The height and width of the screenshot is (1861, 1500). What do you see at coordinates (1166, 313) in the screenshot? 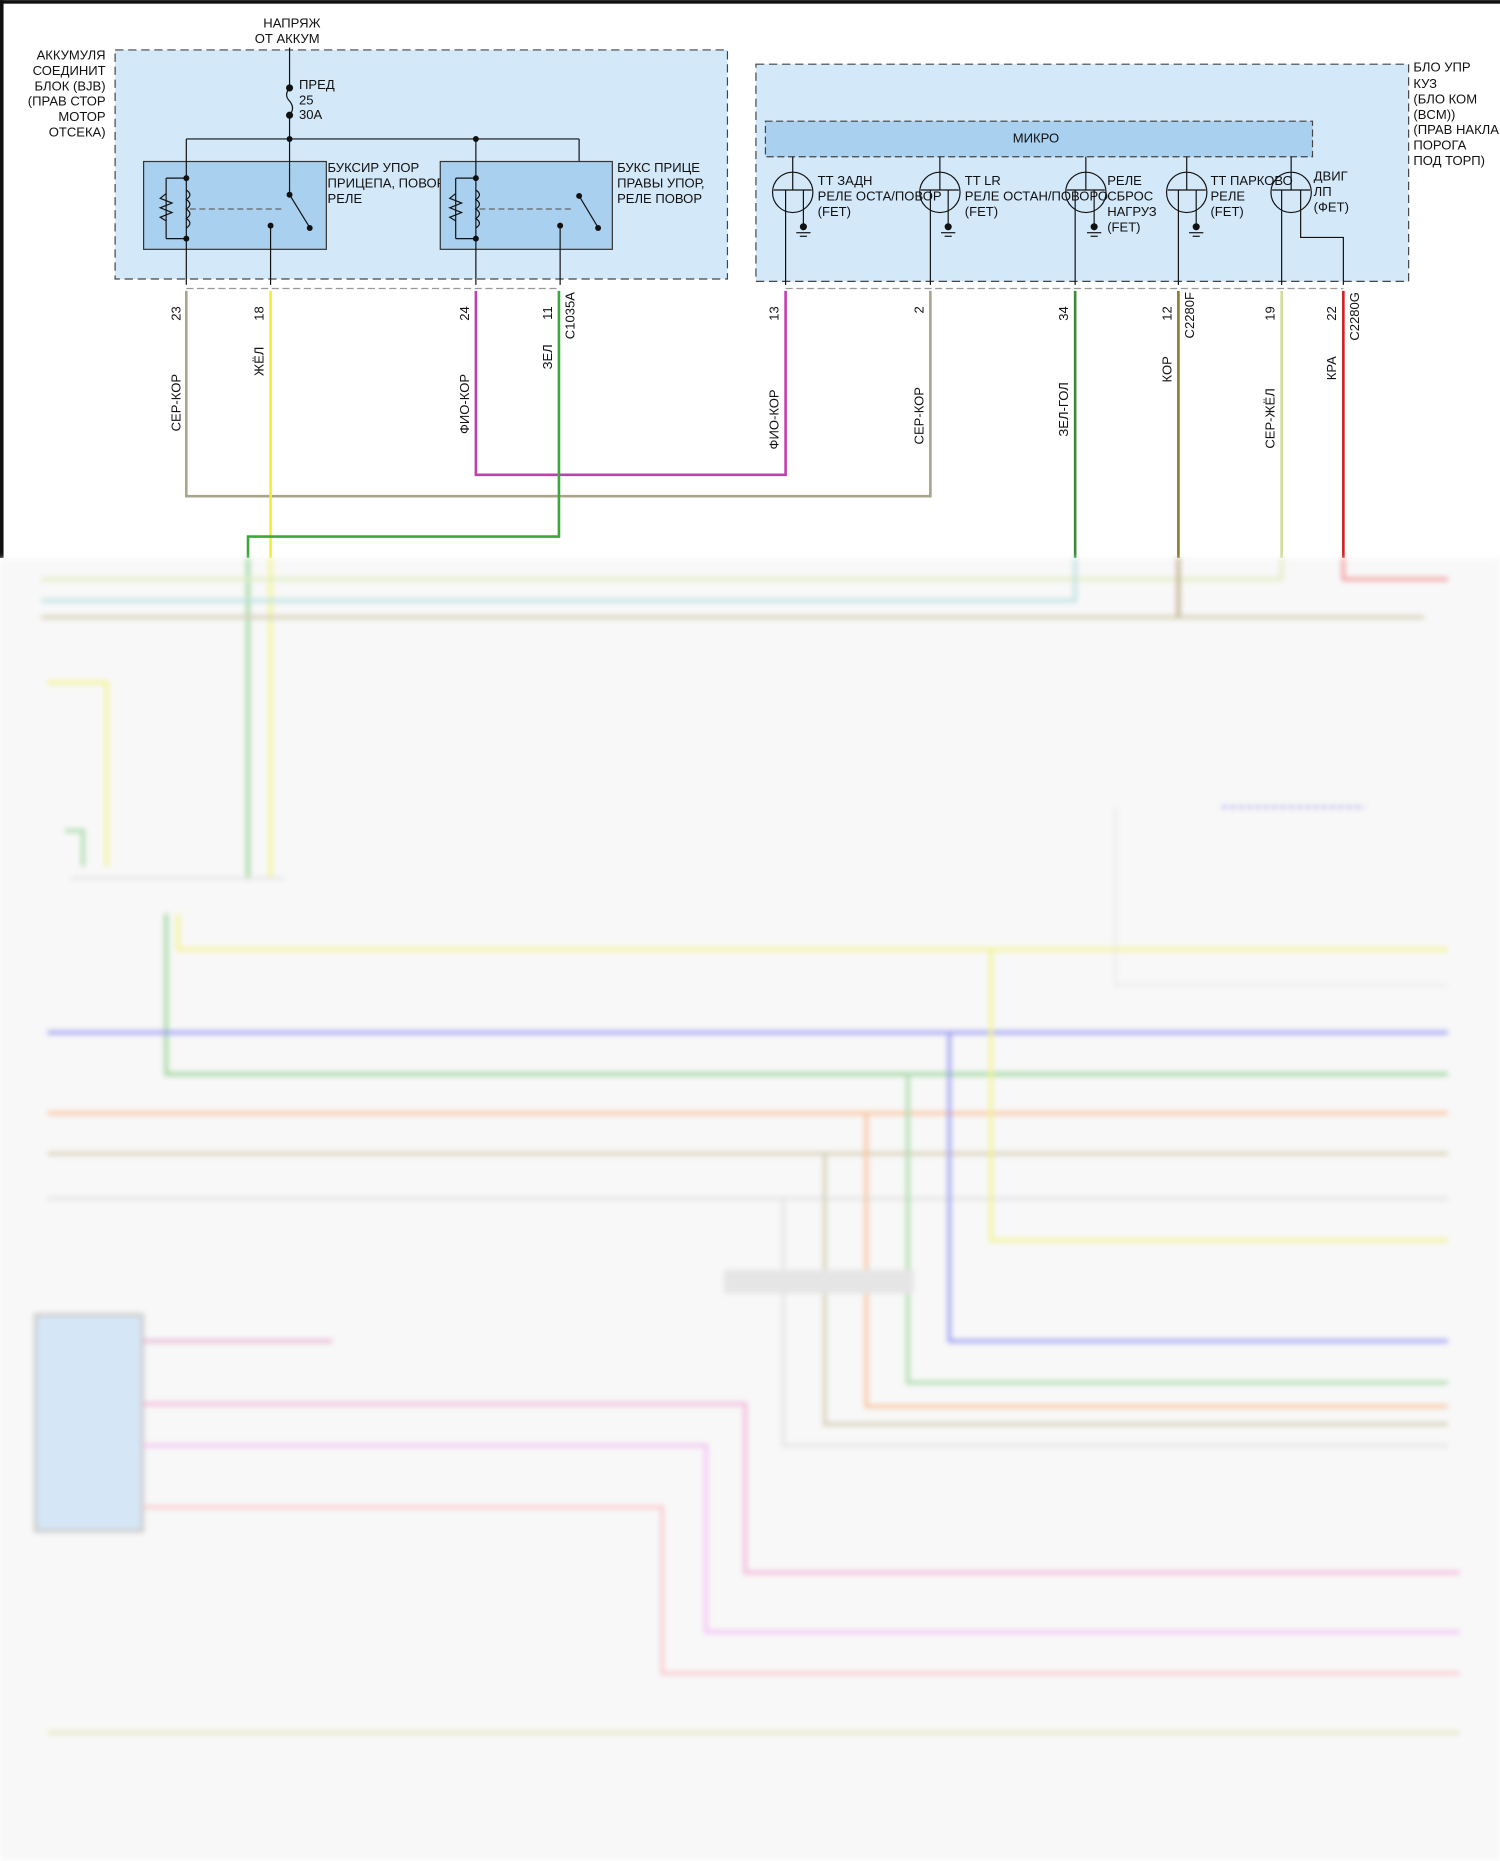
I see `diagram-label: 12` at bounding box center [1166, 313].